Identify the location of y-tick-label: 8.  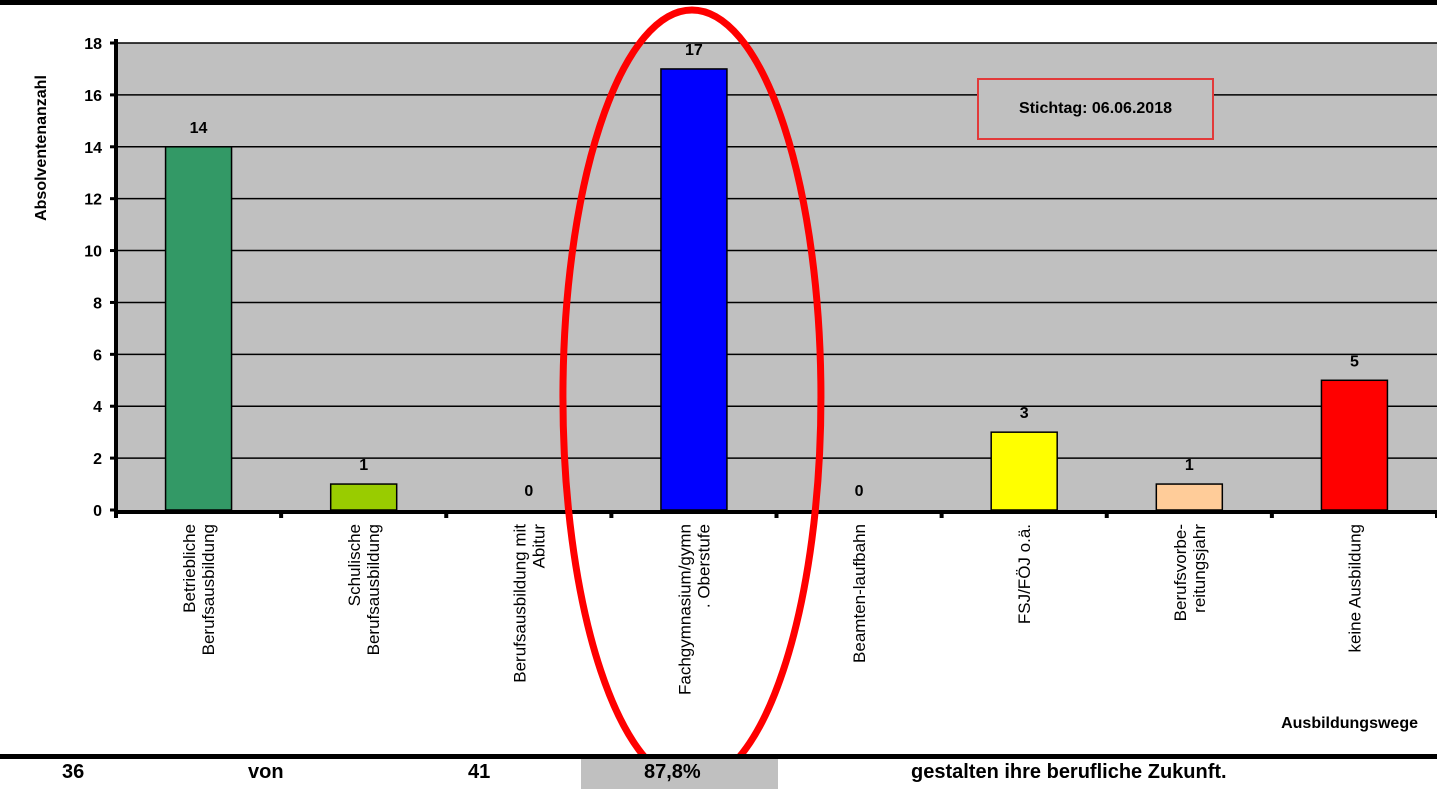
(97, 303).